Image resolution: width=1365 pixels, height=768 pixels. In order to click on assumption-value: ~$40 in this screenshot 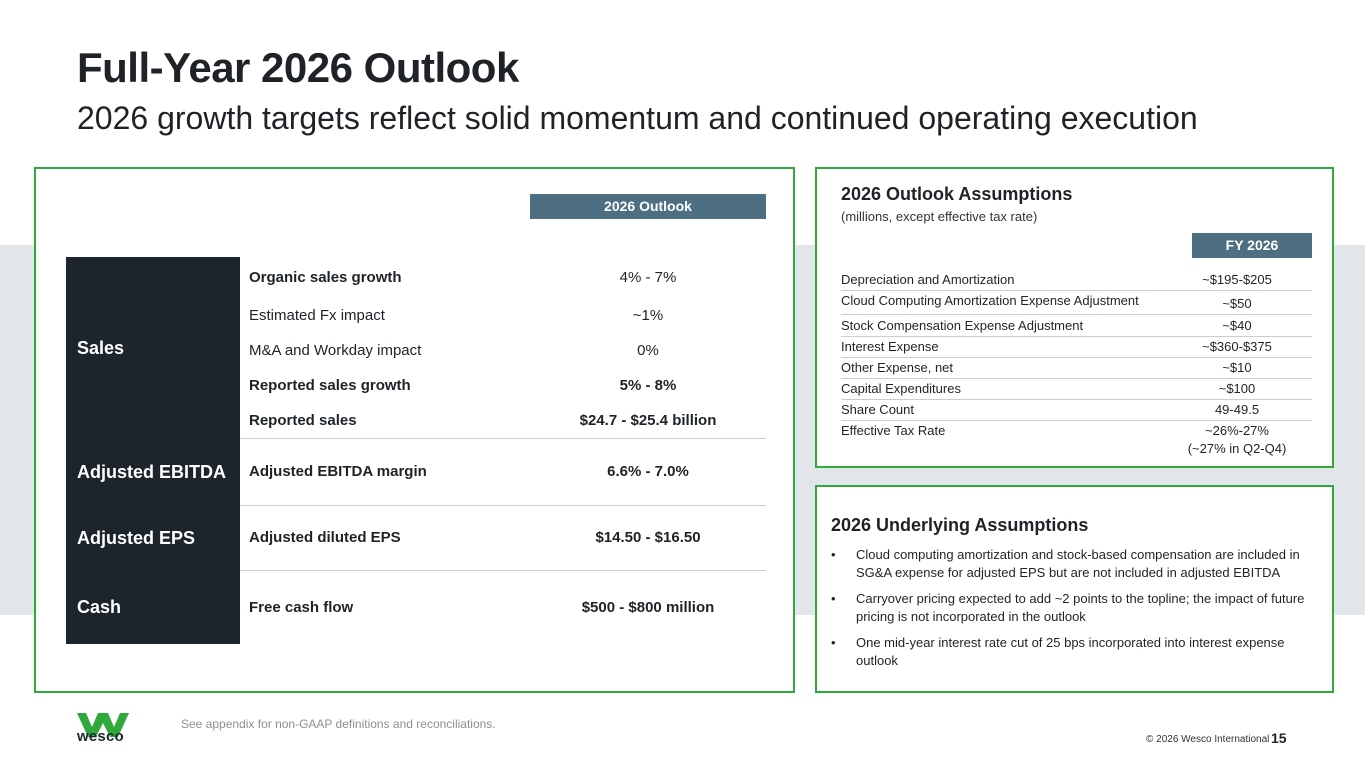, I will do `click(1237, 325)`.